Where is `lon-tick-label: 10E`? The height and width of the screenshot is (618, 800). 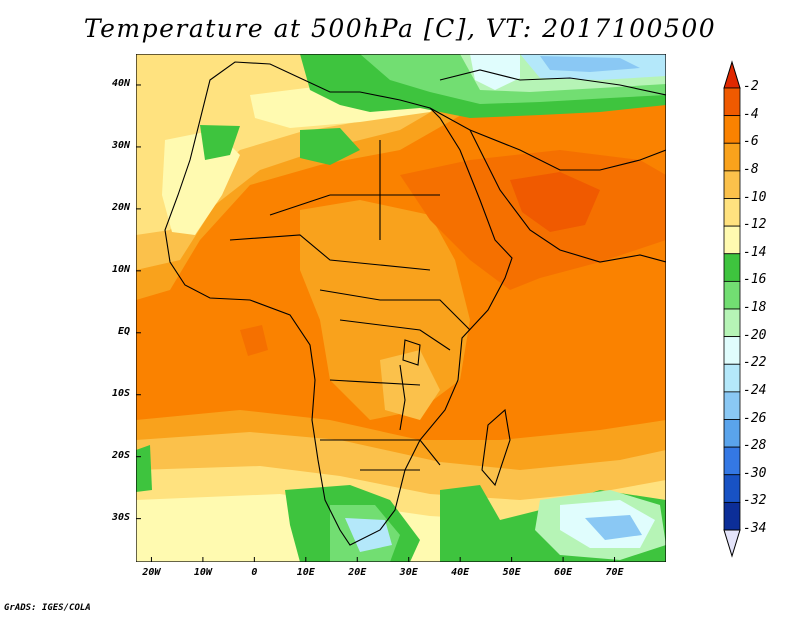 lon-tick-label: 10E is located at coordinates (305, 572).